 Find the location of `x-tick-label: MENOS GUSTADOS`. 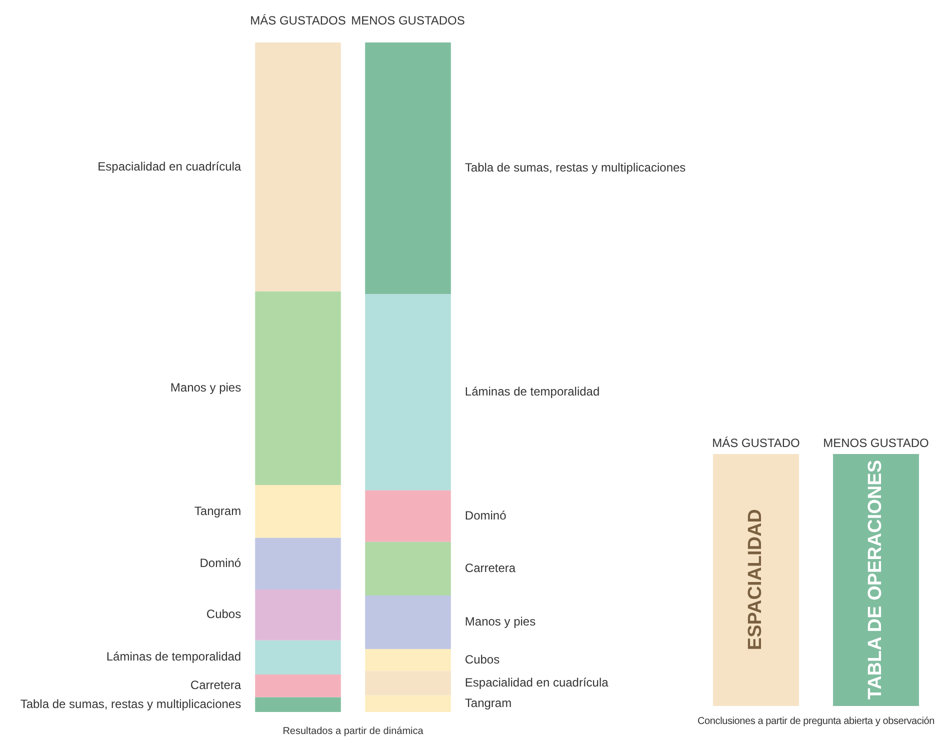

x-tick-label: MENOS GUSTADOS is located at coordinates (408, 21).